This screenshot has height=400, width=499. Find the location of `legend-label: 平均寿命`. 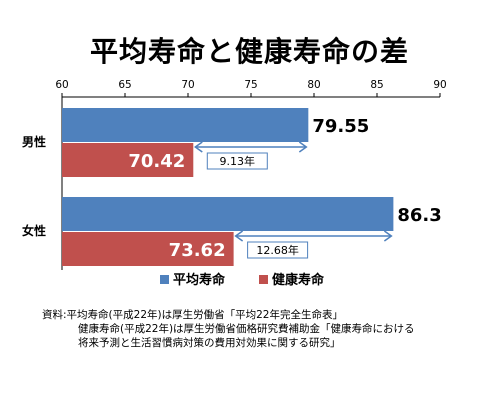

legend-label: 平均寿命 is located at coordinates (199, 280).